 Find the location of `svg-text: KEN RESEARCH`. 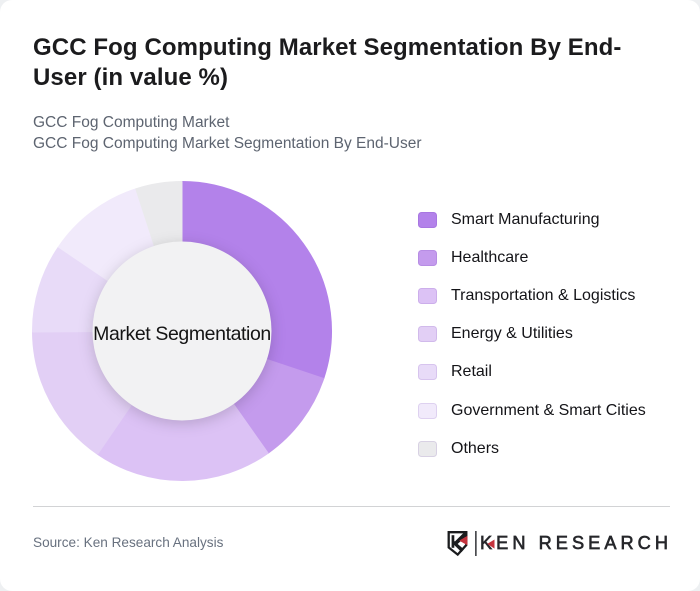

svg-text: KEN RESEARCH is located at coordinates (574, 543).